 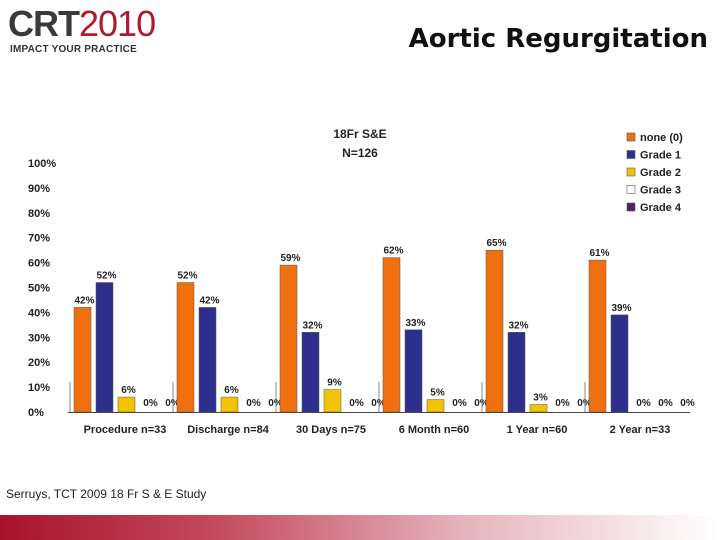 I want to click on data-label: 59%, so click(x=290, y=258).